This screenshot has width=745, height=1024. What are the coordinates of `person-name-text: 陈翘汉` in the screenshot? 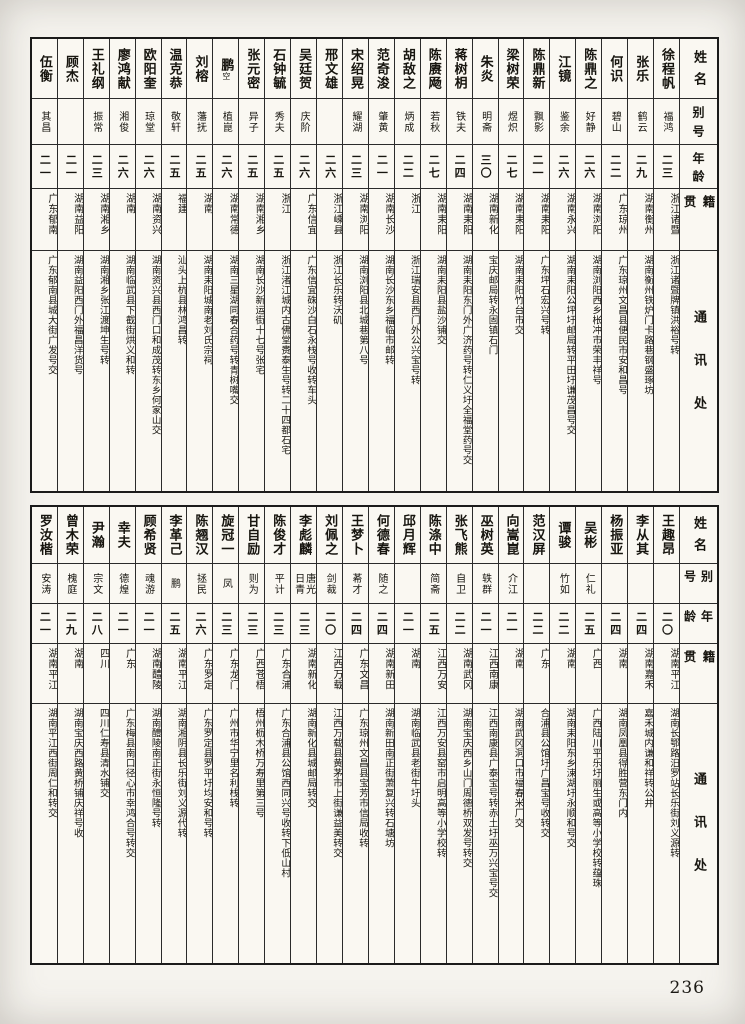 It's located at (200, 535).